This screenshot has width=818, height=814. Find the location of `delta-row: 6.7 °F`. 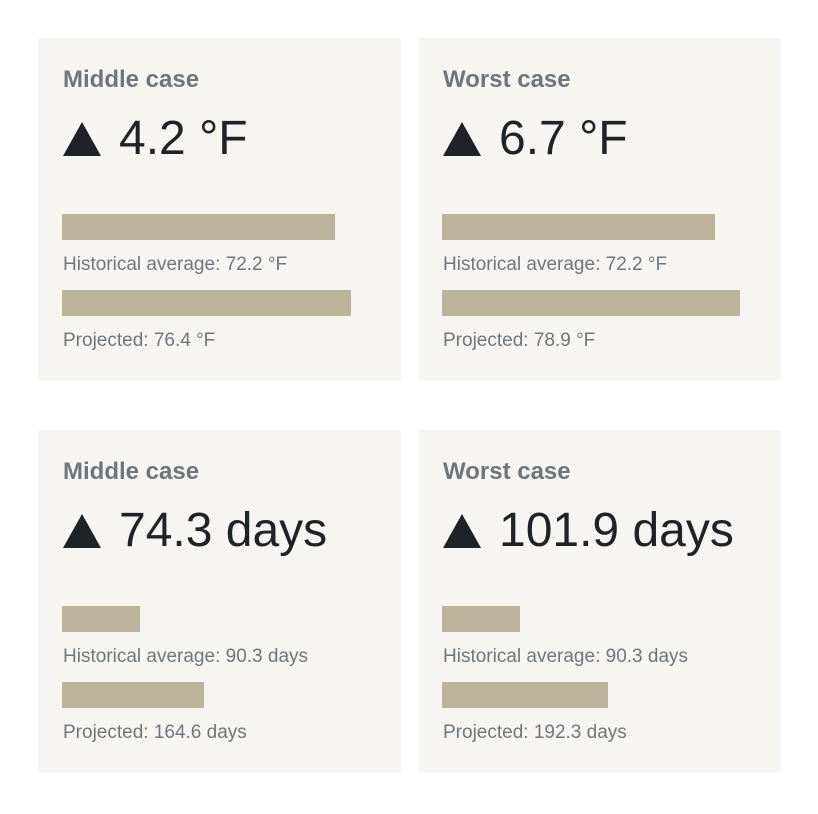

delta-row: 6.7 °F is located at coordinates (535, 139).